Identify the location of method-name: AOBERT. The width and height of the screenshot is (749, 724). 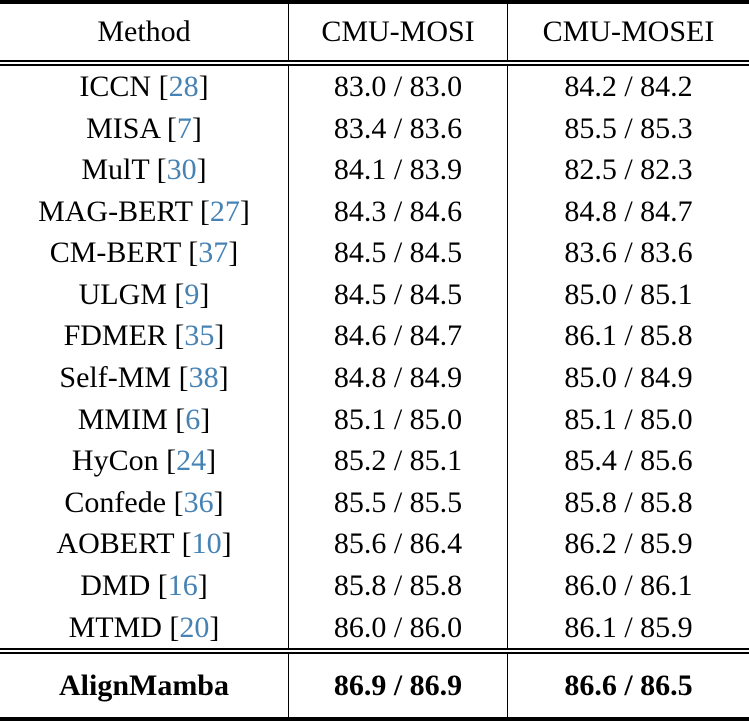
(115, 544).